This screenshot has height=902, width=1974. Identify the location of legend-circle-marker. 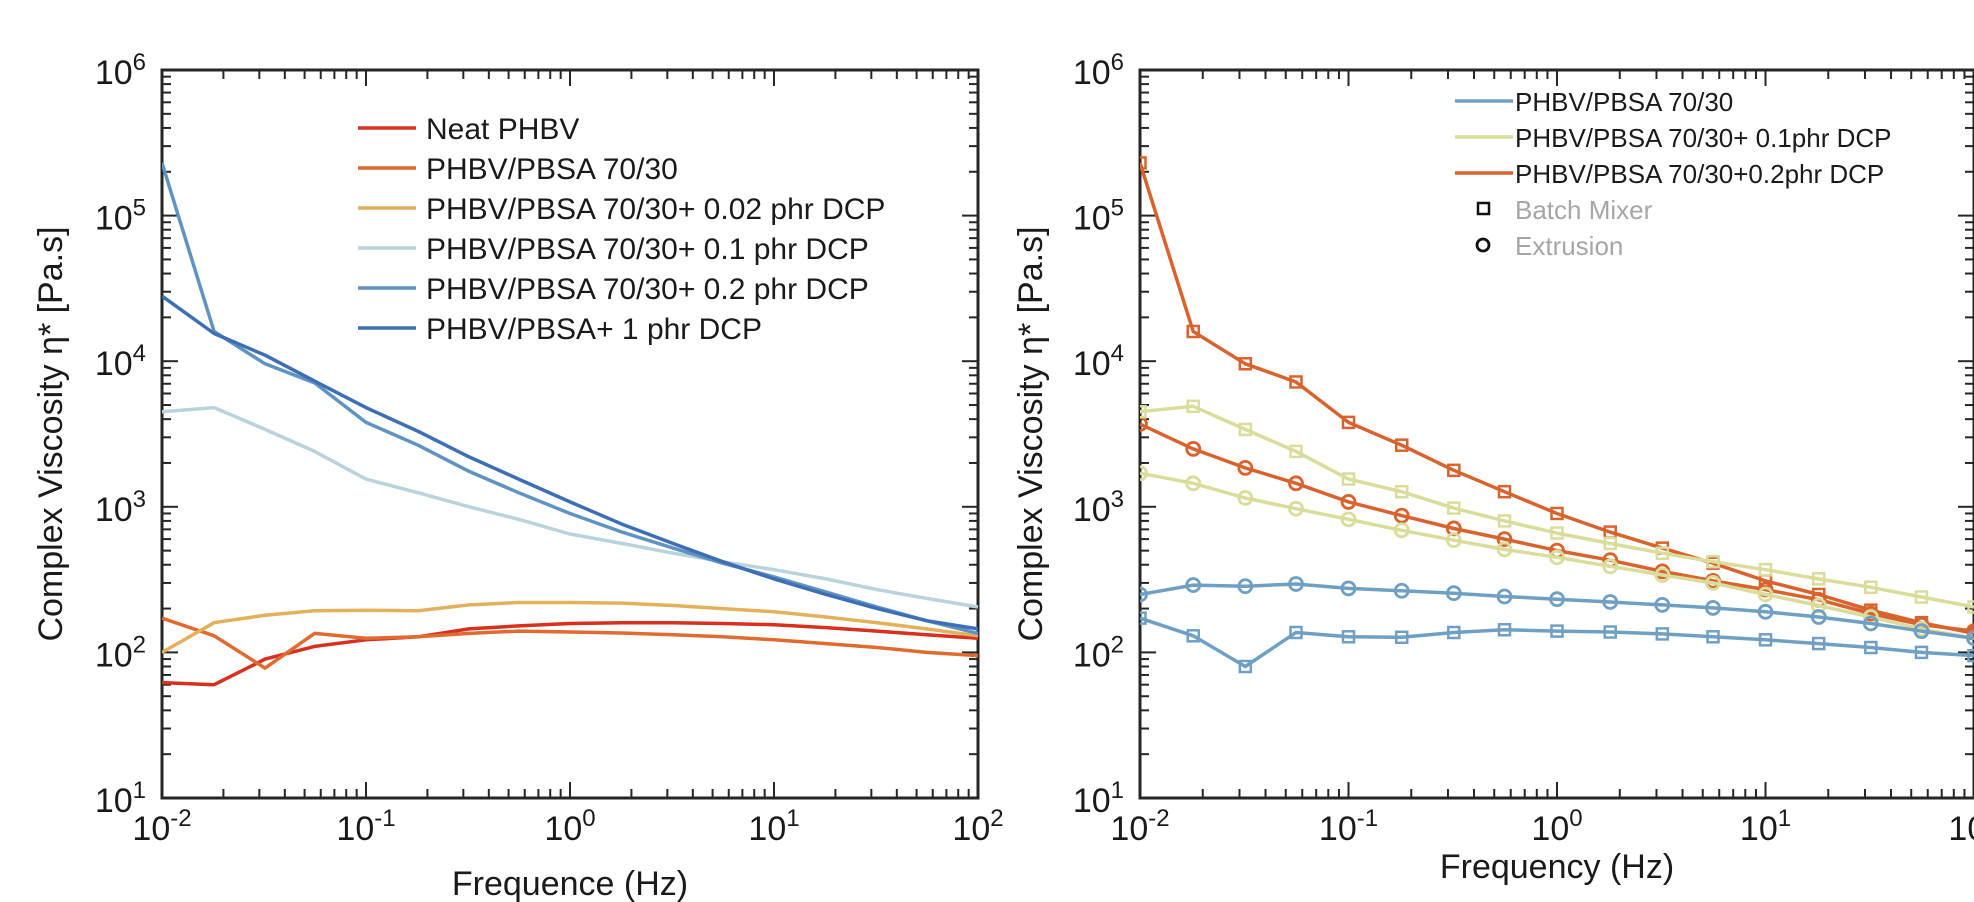
(1483, 245).